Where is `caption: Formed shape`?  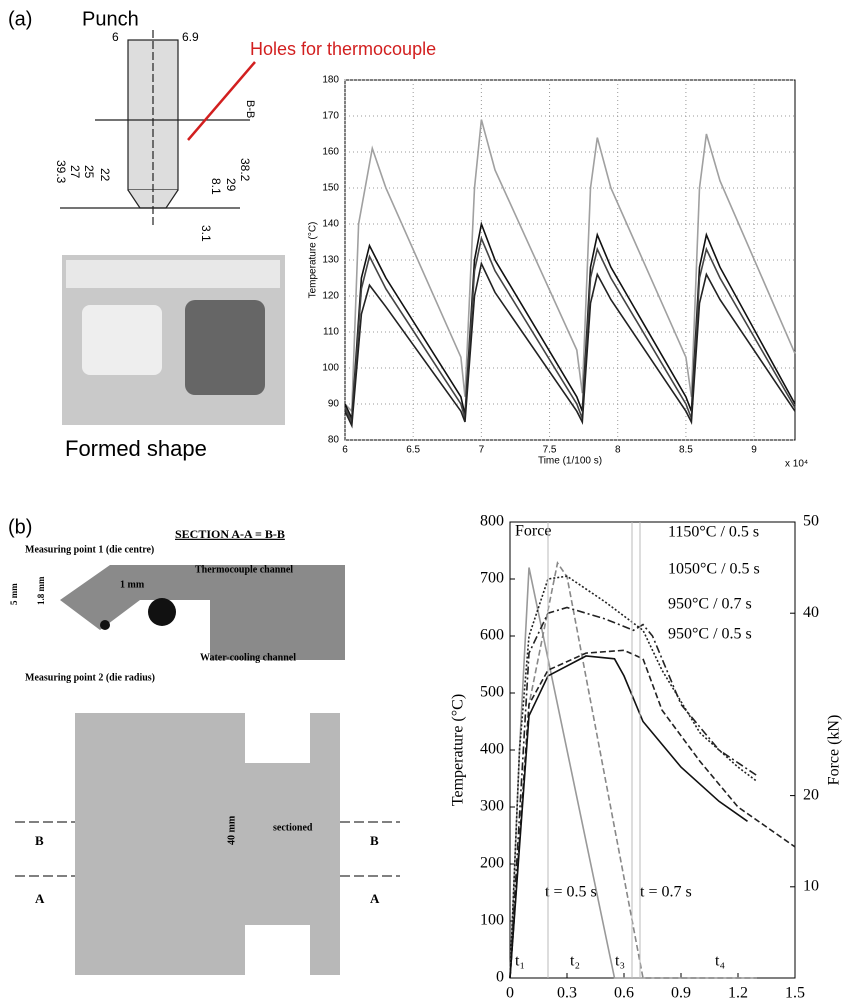 caption: Formed shape is located at coordinates (136, 448).